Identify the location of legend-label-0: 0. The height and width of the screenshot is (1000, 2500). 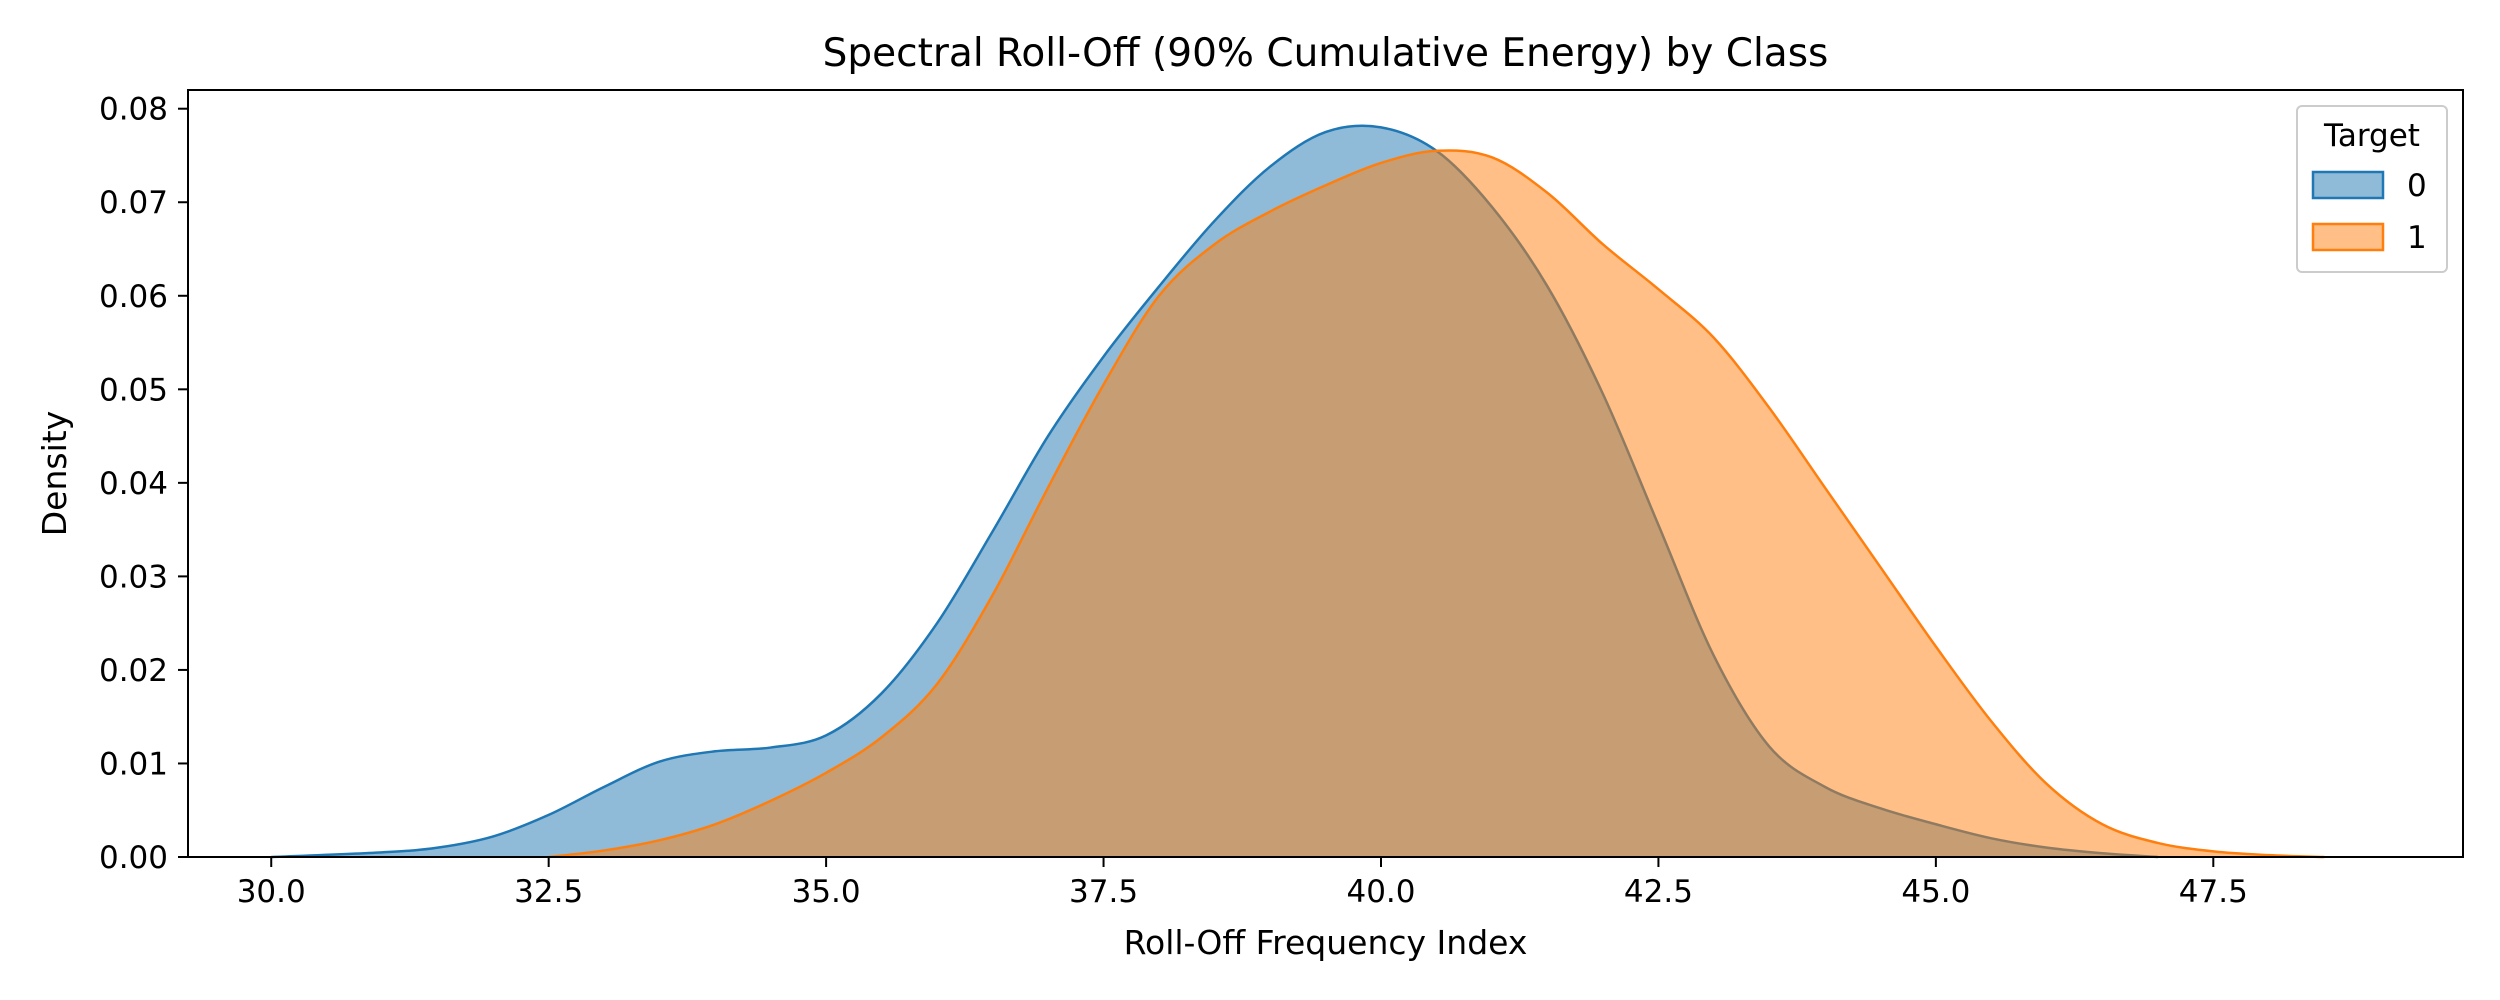
(2417, 186).